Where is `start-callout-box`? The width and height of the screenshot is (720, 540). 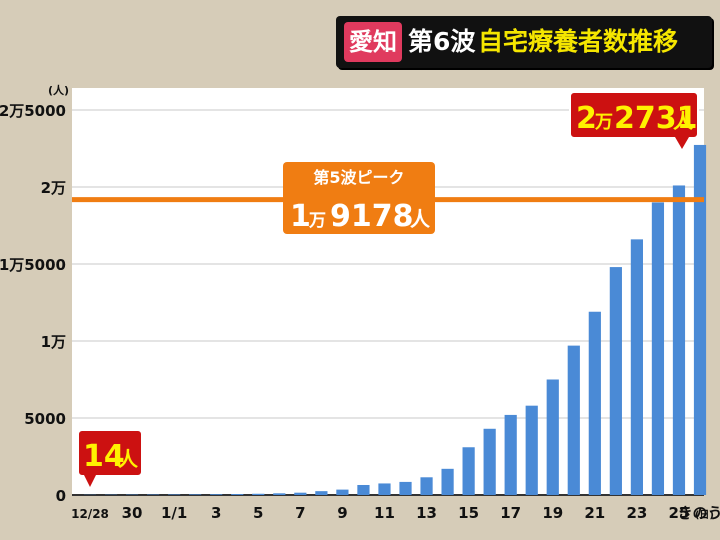 start-callout-box is located at coordinates (110, 453).